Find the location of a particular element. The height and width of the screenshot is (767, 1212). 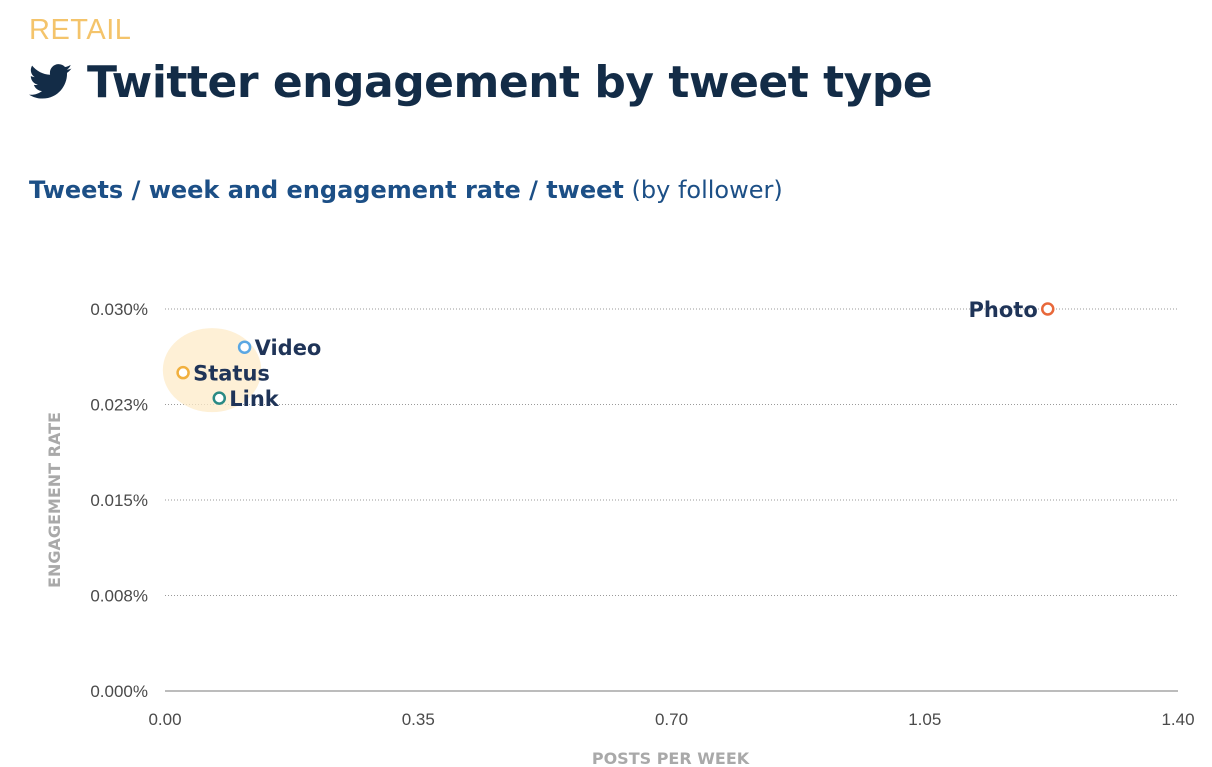

x-tick-label: 1.40 is located at coordinates (1177, 719).